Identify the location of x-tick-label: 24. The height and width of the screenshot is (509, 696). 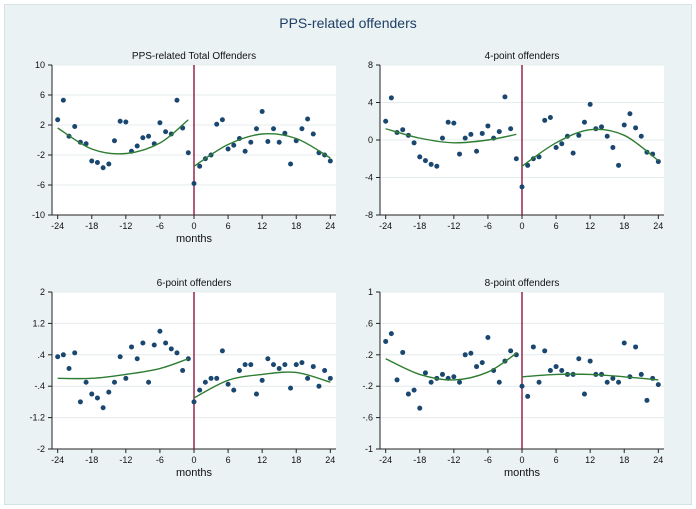
(658, 460).